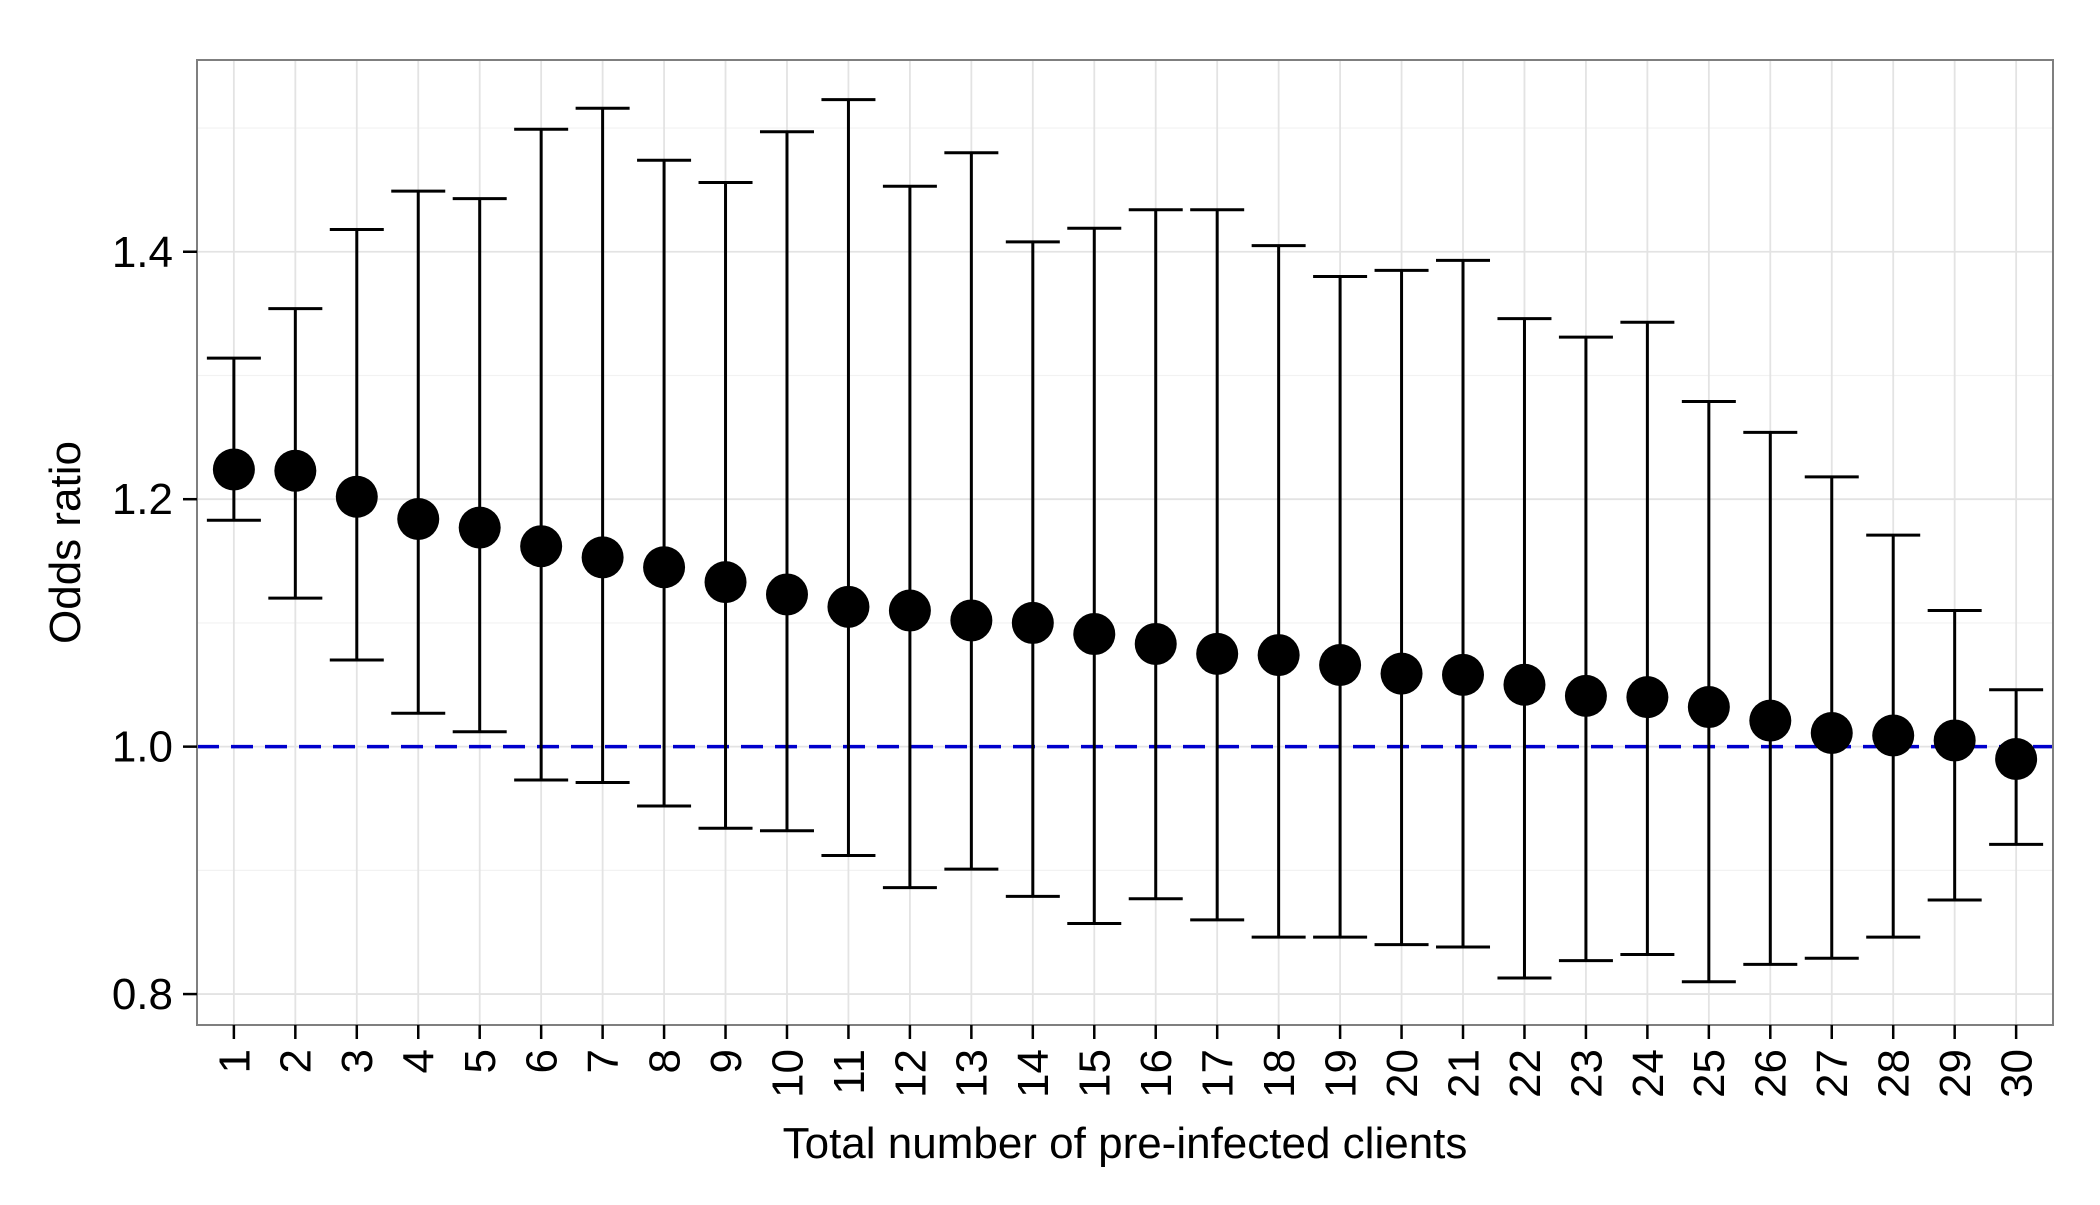 The height and width of the screenshot is (1205, 2100). What do you see at coordinates (1095, 1073) in the screenshot?
I see `x-tick-label: 15` at bounding box center [1095, 1073].